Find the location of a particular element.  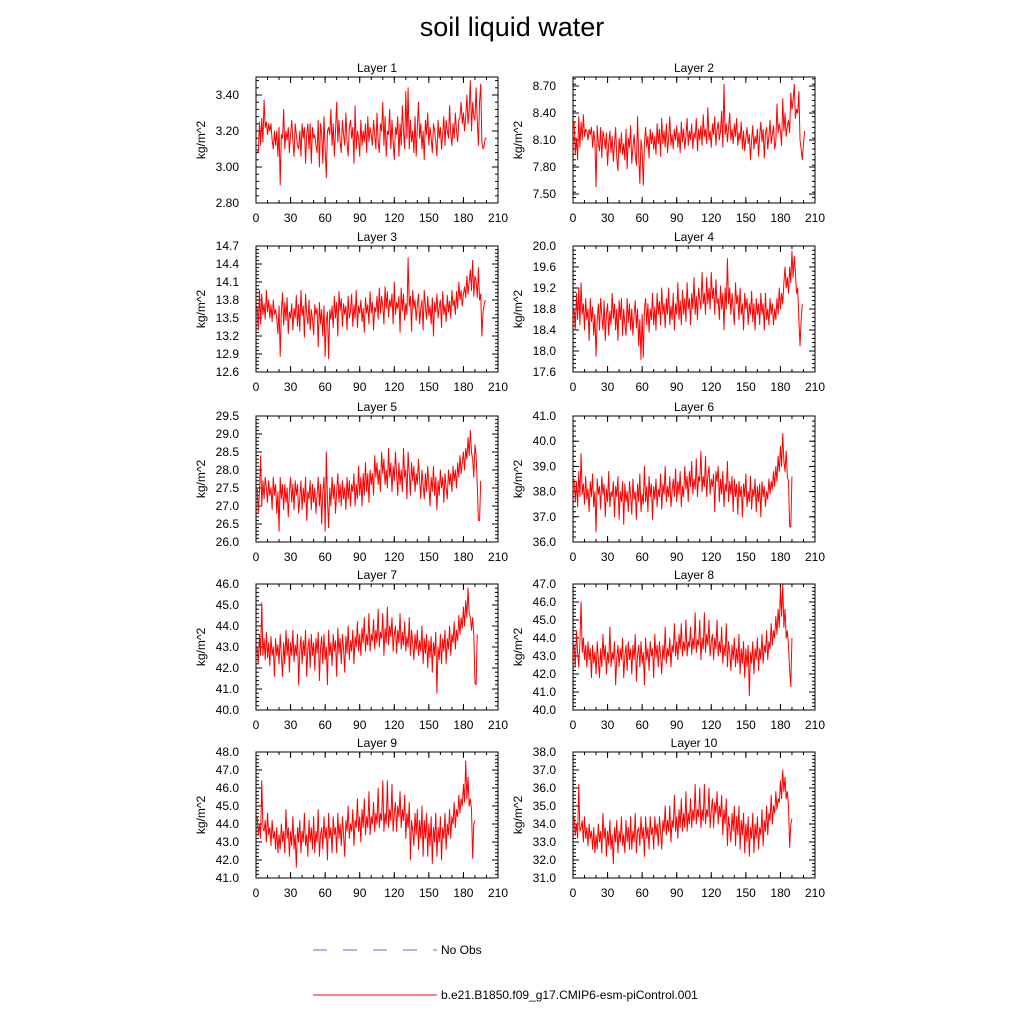

y-tick-label: 29.5 is located at coordinates (228, 416).